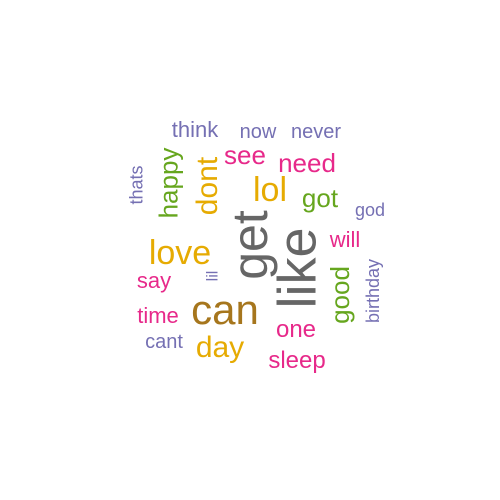 The height and width of the screenshot is (500, 500). Describe the element at coordinates (296, 329) in the screenshot. I see `cloud-word-one: one` at that location.